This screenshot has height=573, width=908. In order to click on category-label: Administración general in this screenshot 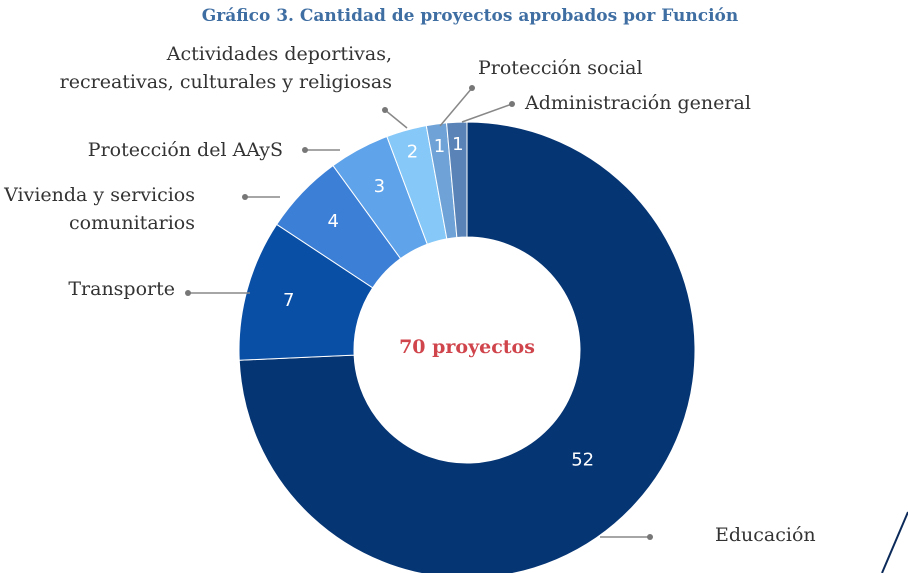, I will do `click(638, 103)`.